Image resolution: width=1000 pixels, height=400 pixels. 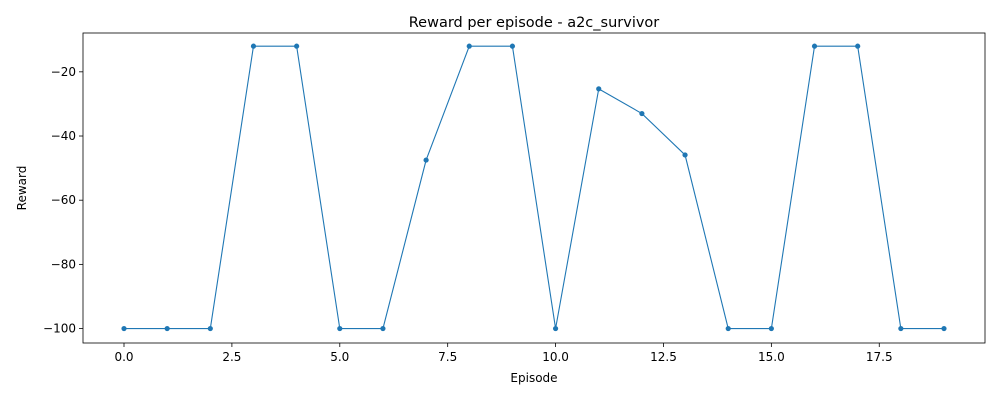 I want to click on y-axis-title: Reward, so click(x=22, y=188).